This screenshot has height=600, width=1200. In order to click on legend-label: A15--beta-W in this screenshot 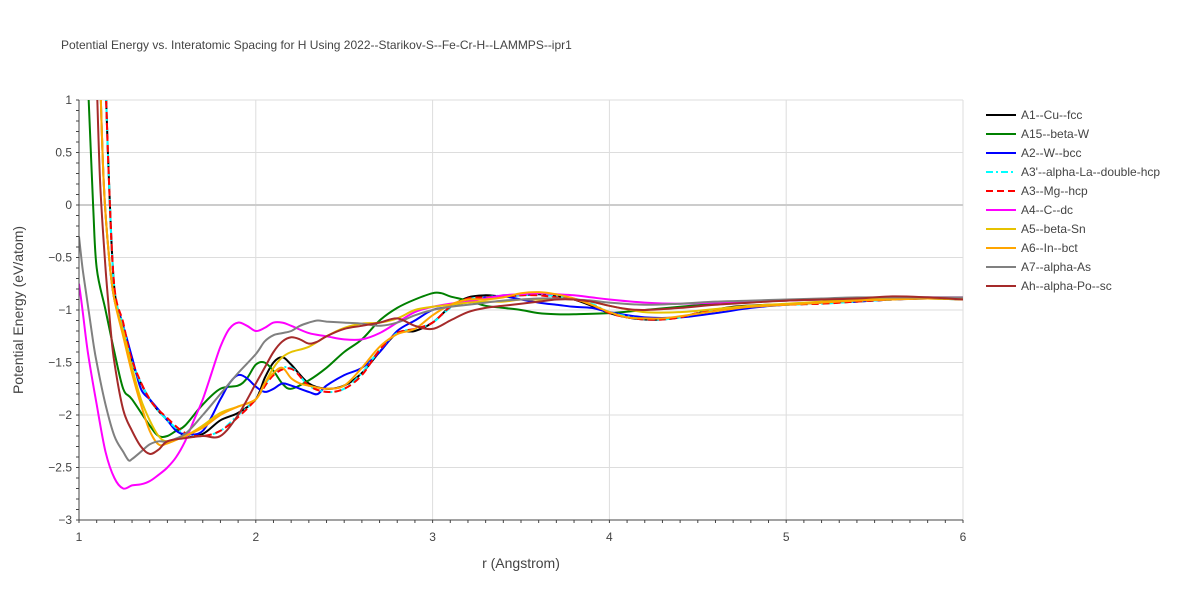, I will do `click(1055, 134)`.